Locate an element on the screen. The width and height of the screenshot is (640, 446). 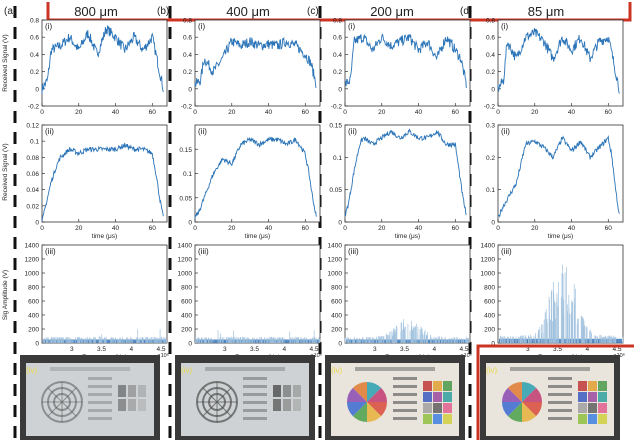
y-tick-label: 800 is located at coordinates (336, 288).